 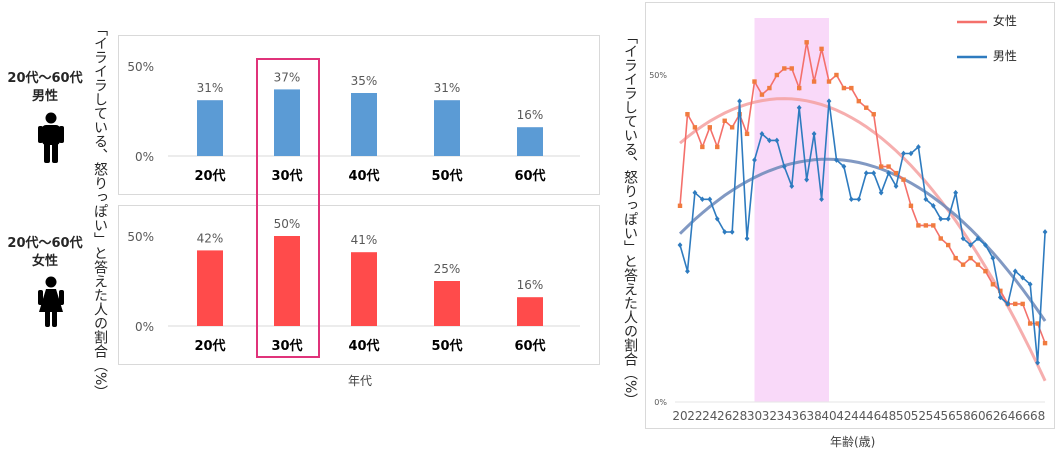 I want to click on men-category-label-2: 40代, so click(x=363, y=176).